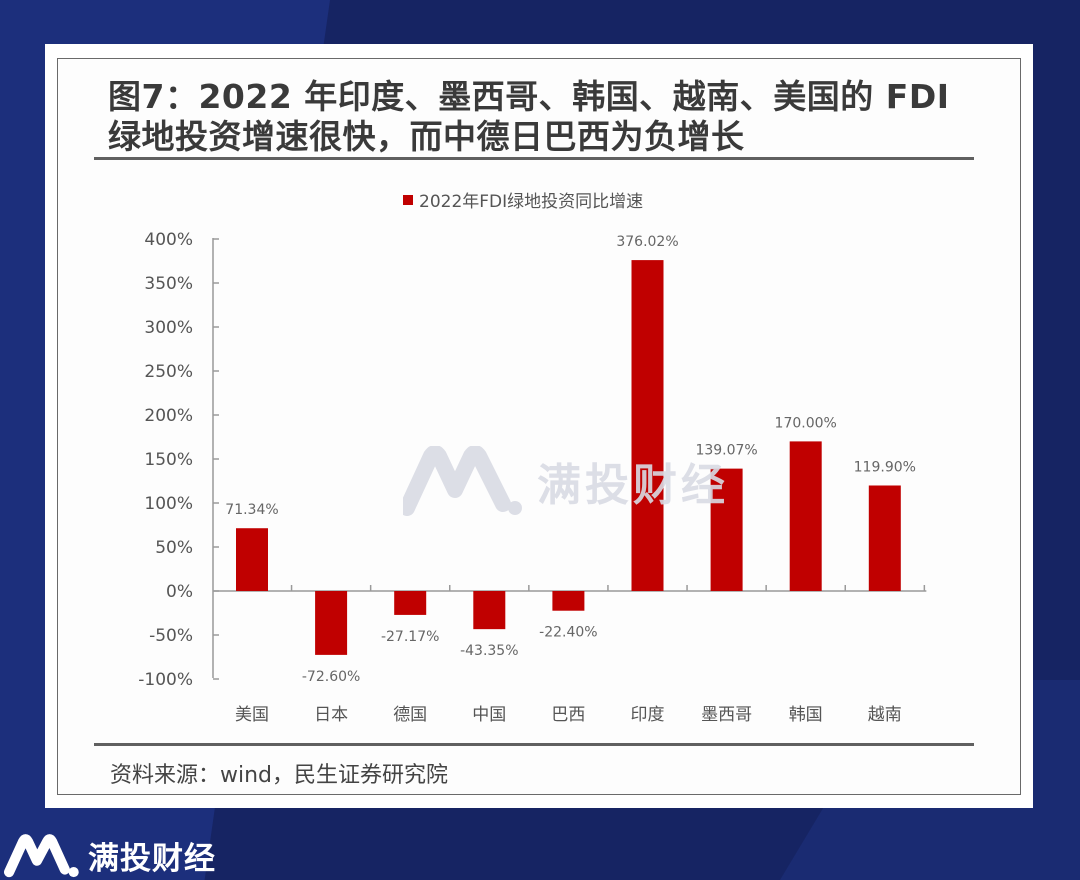 The width and height of the screenshot is (1080, 880). I want to click on watermark: 满投财经, so click(566, 481).